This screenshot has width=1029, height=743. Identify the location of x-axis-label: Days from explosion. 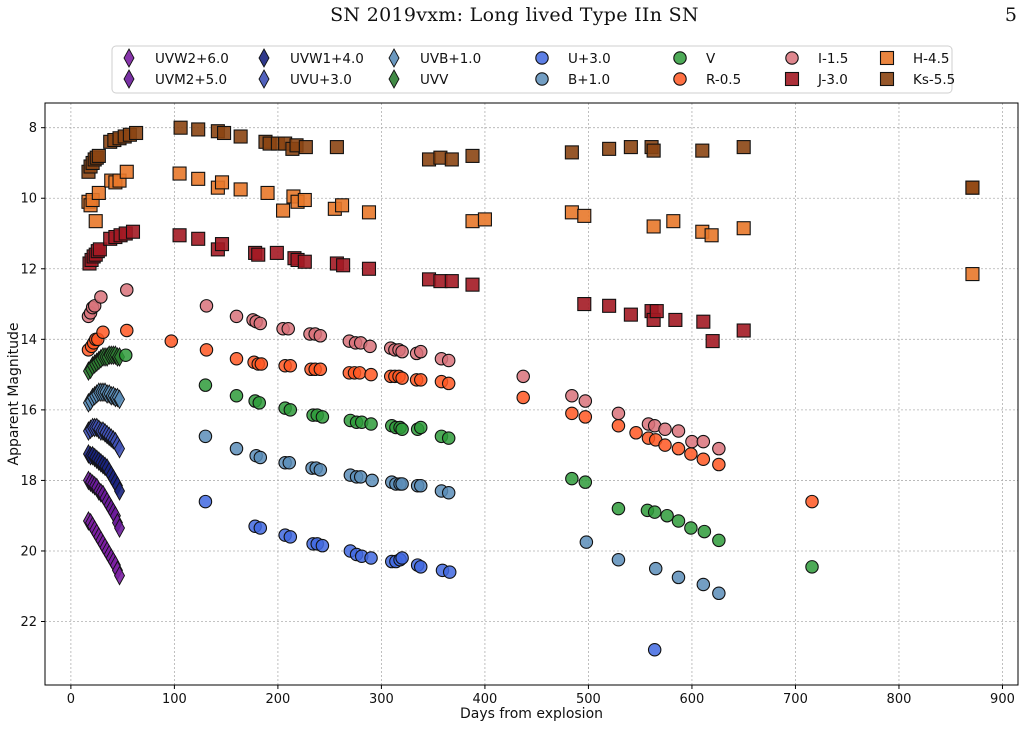
(531, 714).